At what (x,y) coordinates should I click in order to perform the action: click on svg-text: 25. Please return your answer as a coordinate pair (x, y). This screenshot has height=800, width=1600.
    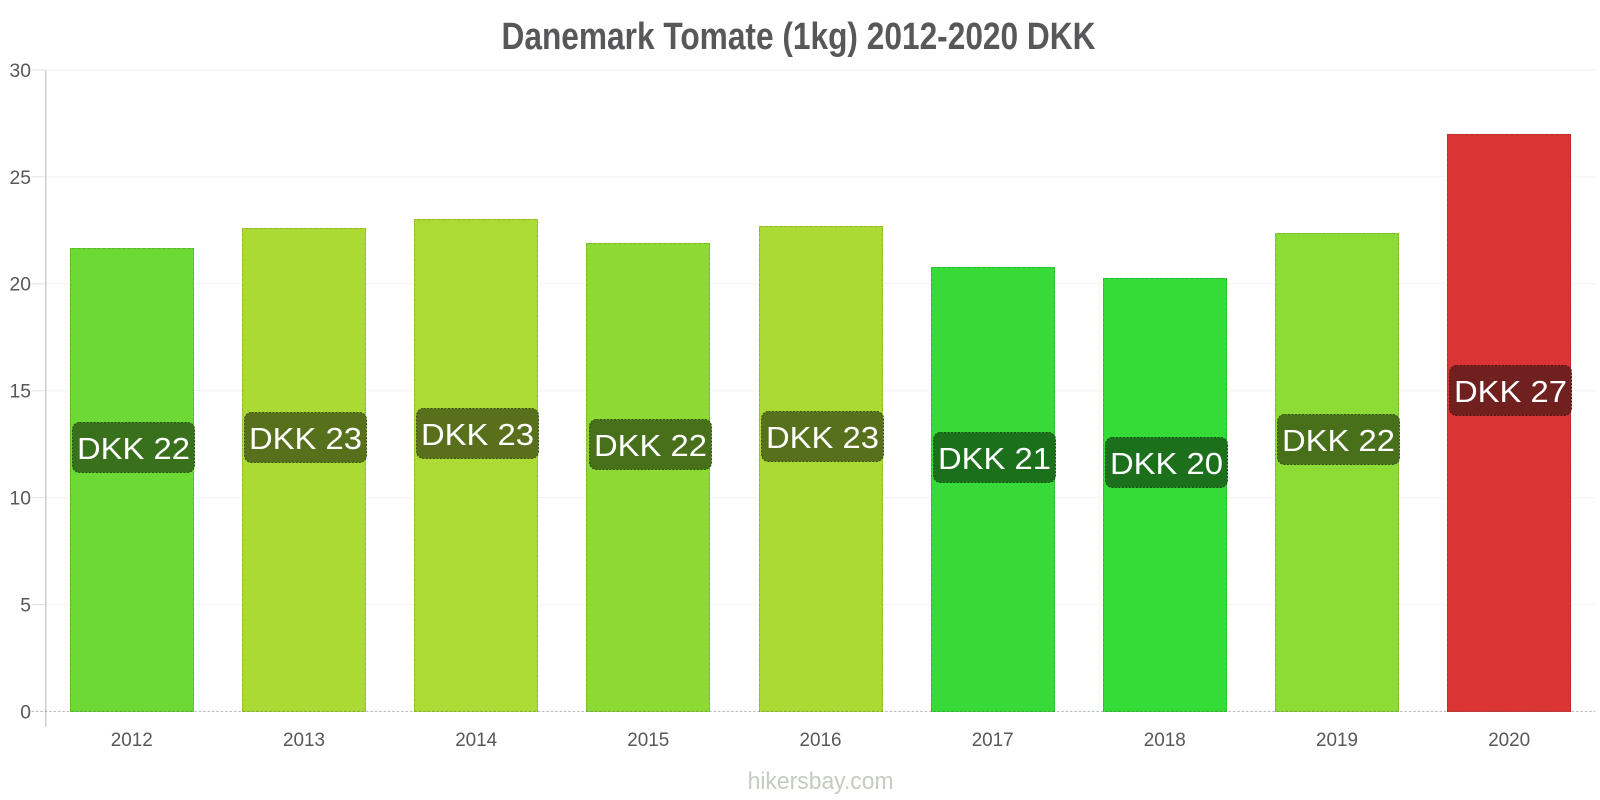
    Looking at the image, I should click on (20, 178).